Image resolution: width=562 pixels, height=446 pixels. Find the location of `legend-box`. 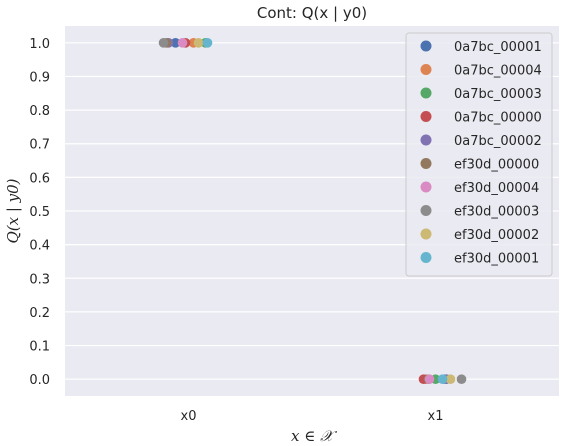

legend-box is located at coordinates (479, 154).